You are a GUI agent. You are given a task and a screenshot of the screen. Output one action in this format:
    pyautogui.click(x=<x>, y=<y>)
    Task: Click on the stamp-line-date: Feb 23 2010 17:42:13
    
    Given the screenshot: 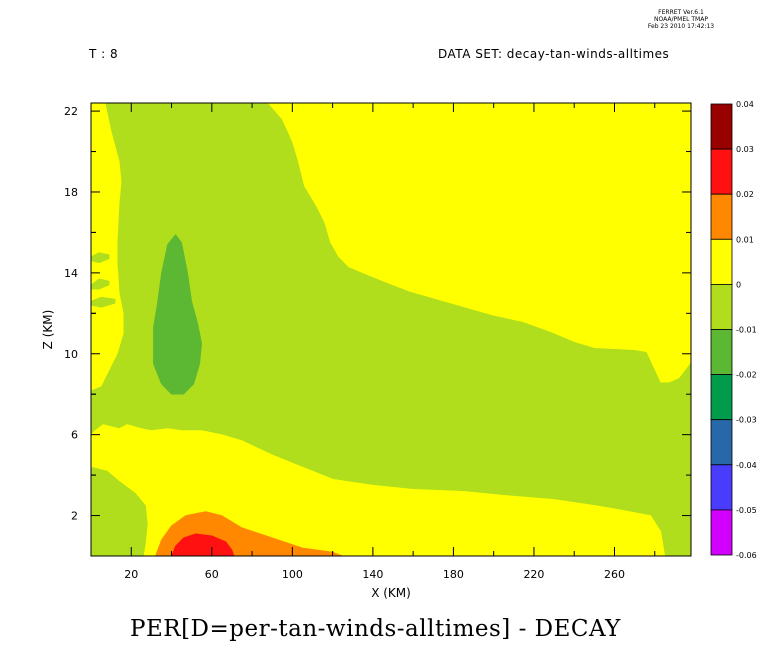 What is the action you would take?
    pyautogui.click(x=681, y=26)
    